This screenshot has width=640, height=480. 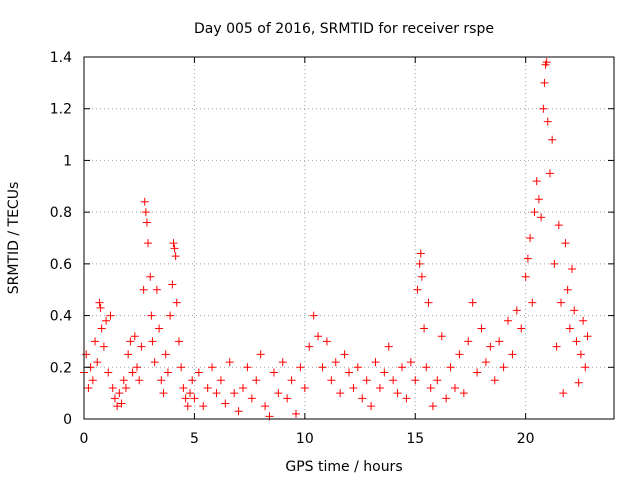 I want to click on y-tick-label: 1.2, so click(x=61, y=110).